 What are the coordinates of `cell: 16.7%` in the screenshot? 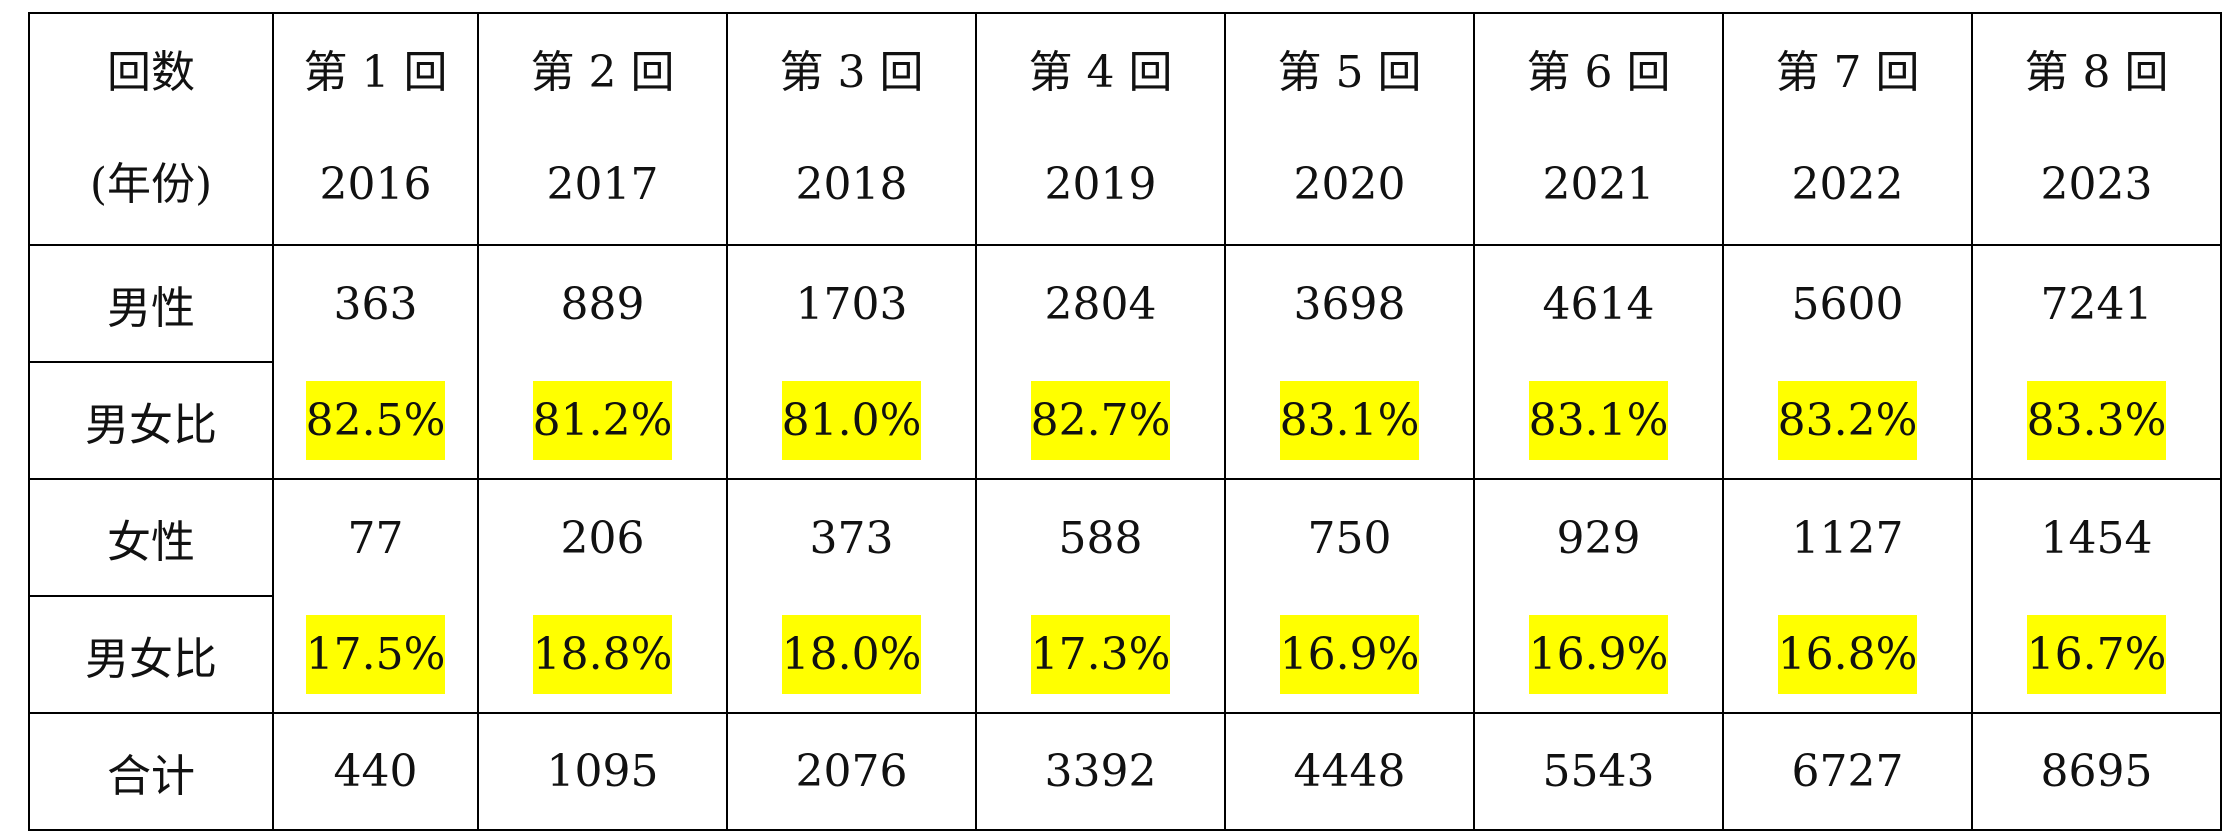 It's located at (2096, 655).